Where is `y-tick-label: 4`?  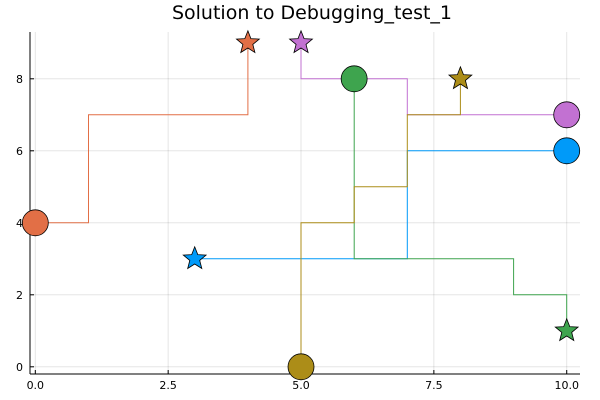 y-tick-label: 4 is located at coordinates (19, 223).